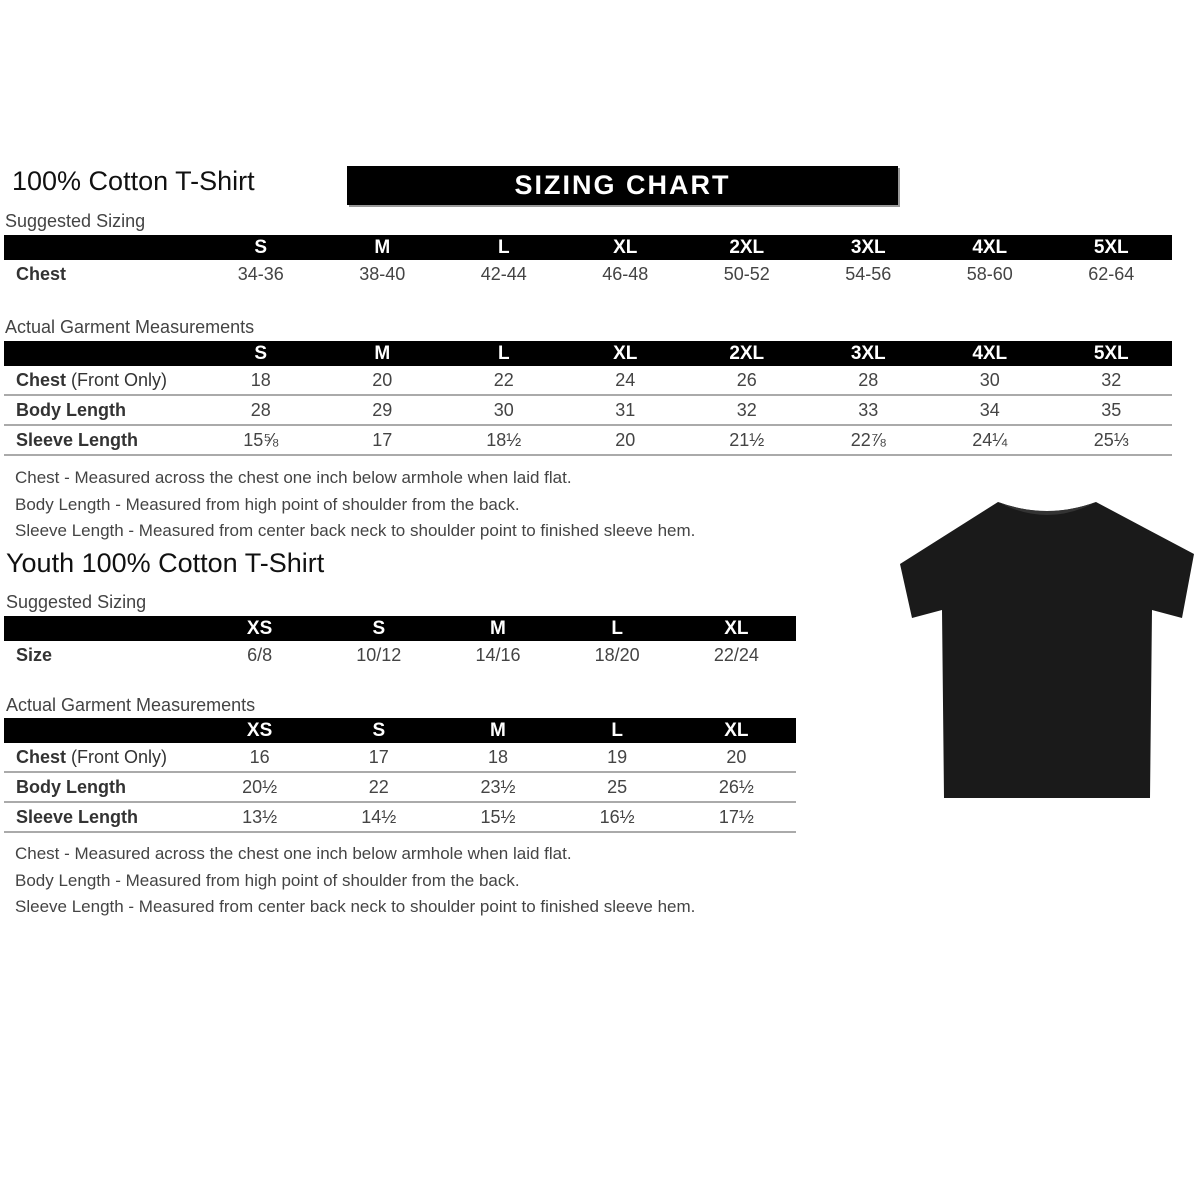 Image resolution: width=1200 pixels, height=1200 pixels. Describe the element at coordinates (617, 758) in the screenshot. I see `table-cell: 19` at that location.